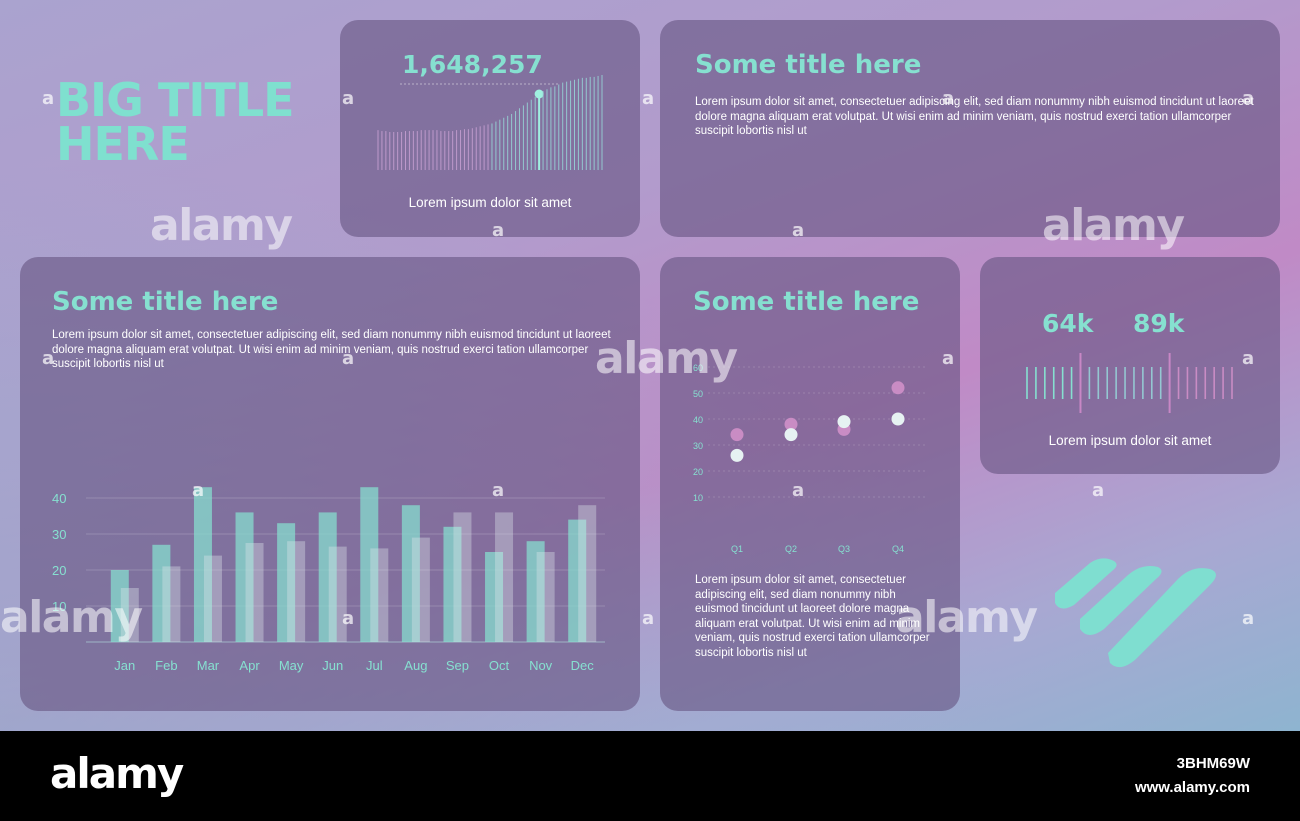  What do you see at coordinates (806, 302) in the screenshot?
I see `scatter-card-title: Some title here` at bounding box center [806, 302].